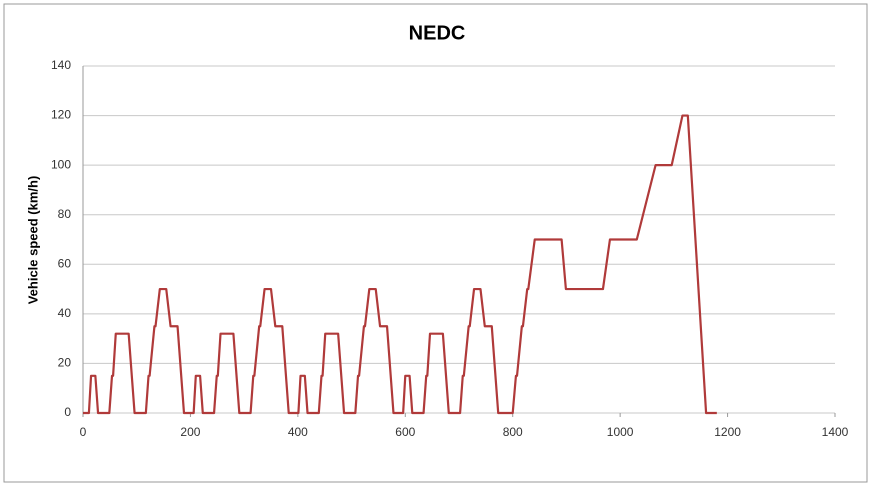 Image resolution: width=872 pixels, height=488 pixels. What do you see at coordinates (190, 432) in the screenshot?
I see `x-tick-label: 200` at bounding box center [190, 432].